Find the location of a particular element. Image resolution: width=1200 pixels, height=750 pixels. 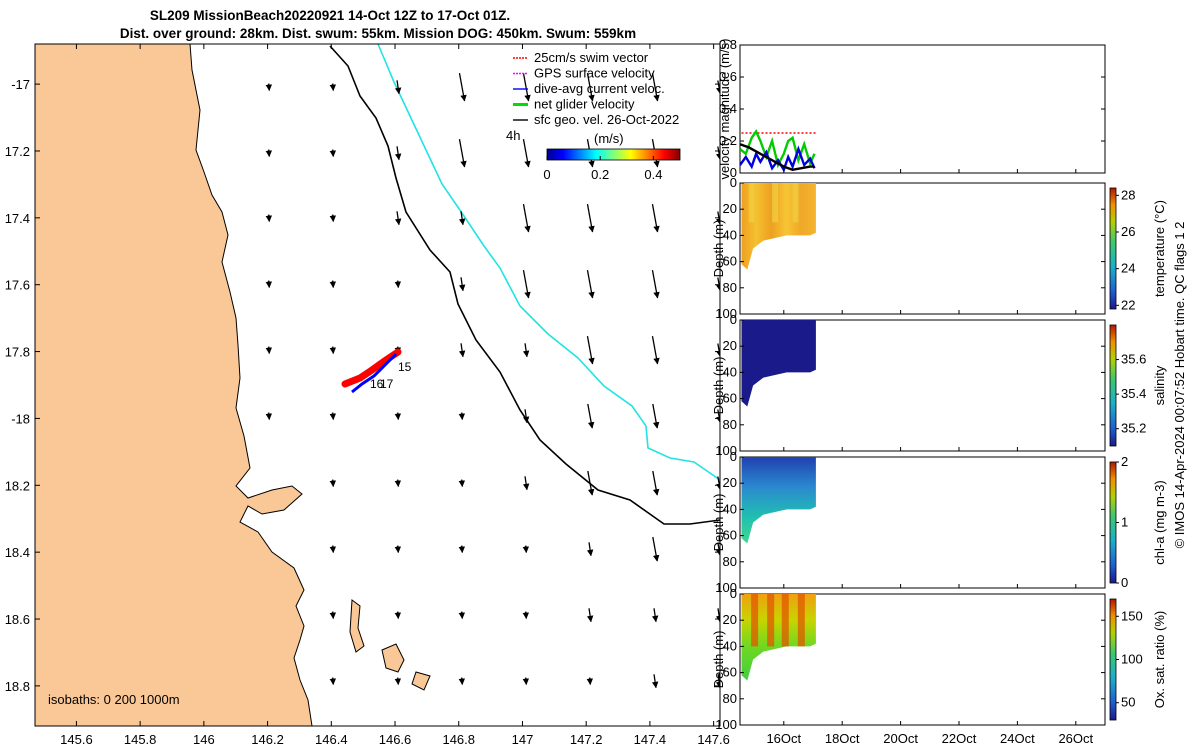

colorbar-label: chl-a (mg m-3) is located at coordinates (1159, 522).